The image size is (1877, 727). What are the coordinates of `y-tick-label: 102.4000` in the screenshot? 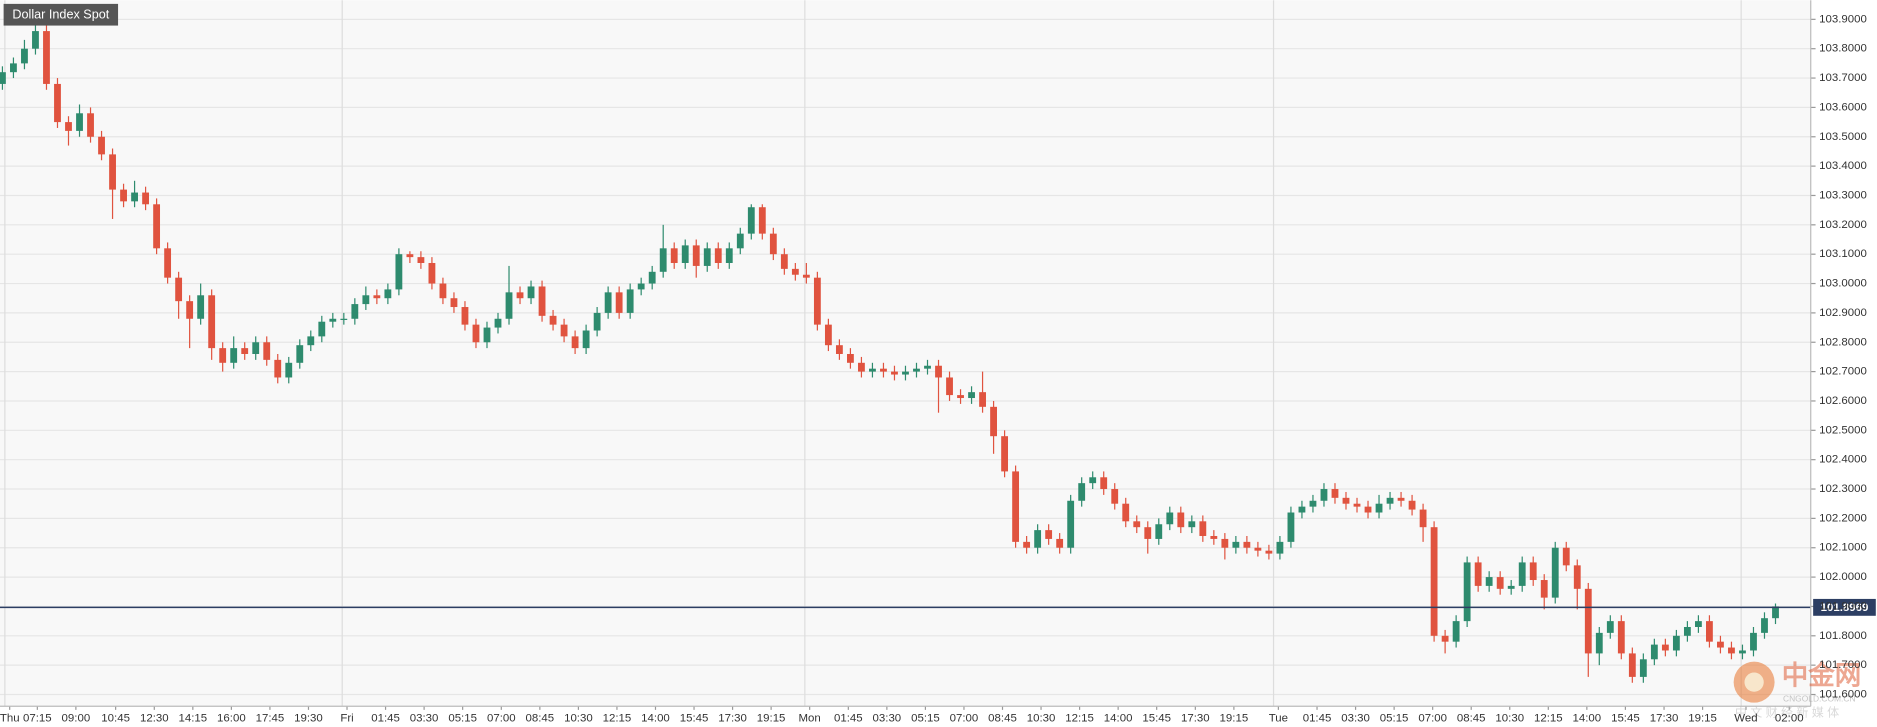 It's located at (1843, 460).